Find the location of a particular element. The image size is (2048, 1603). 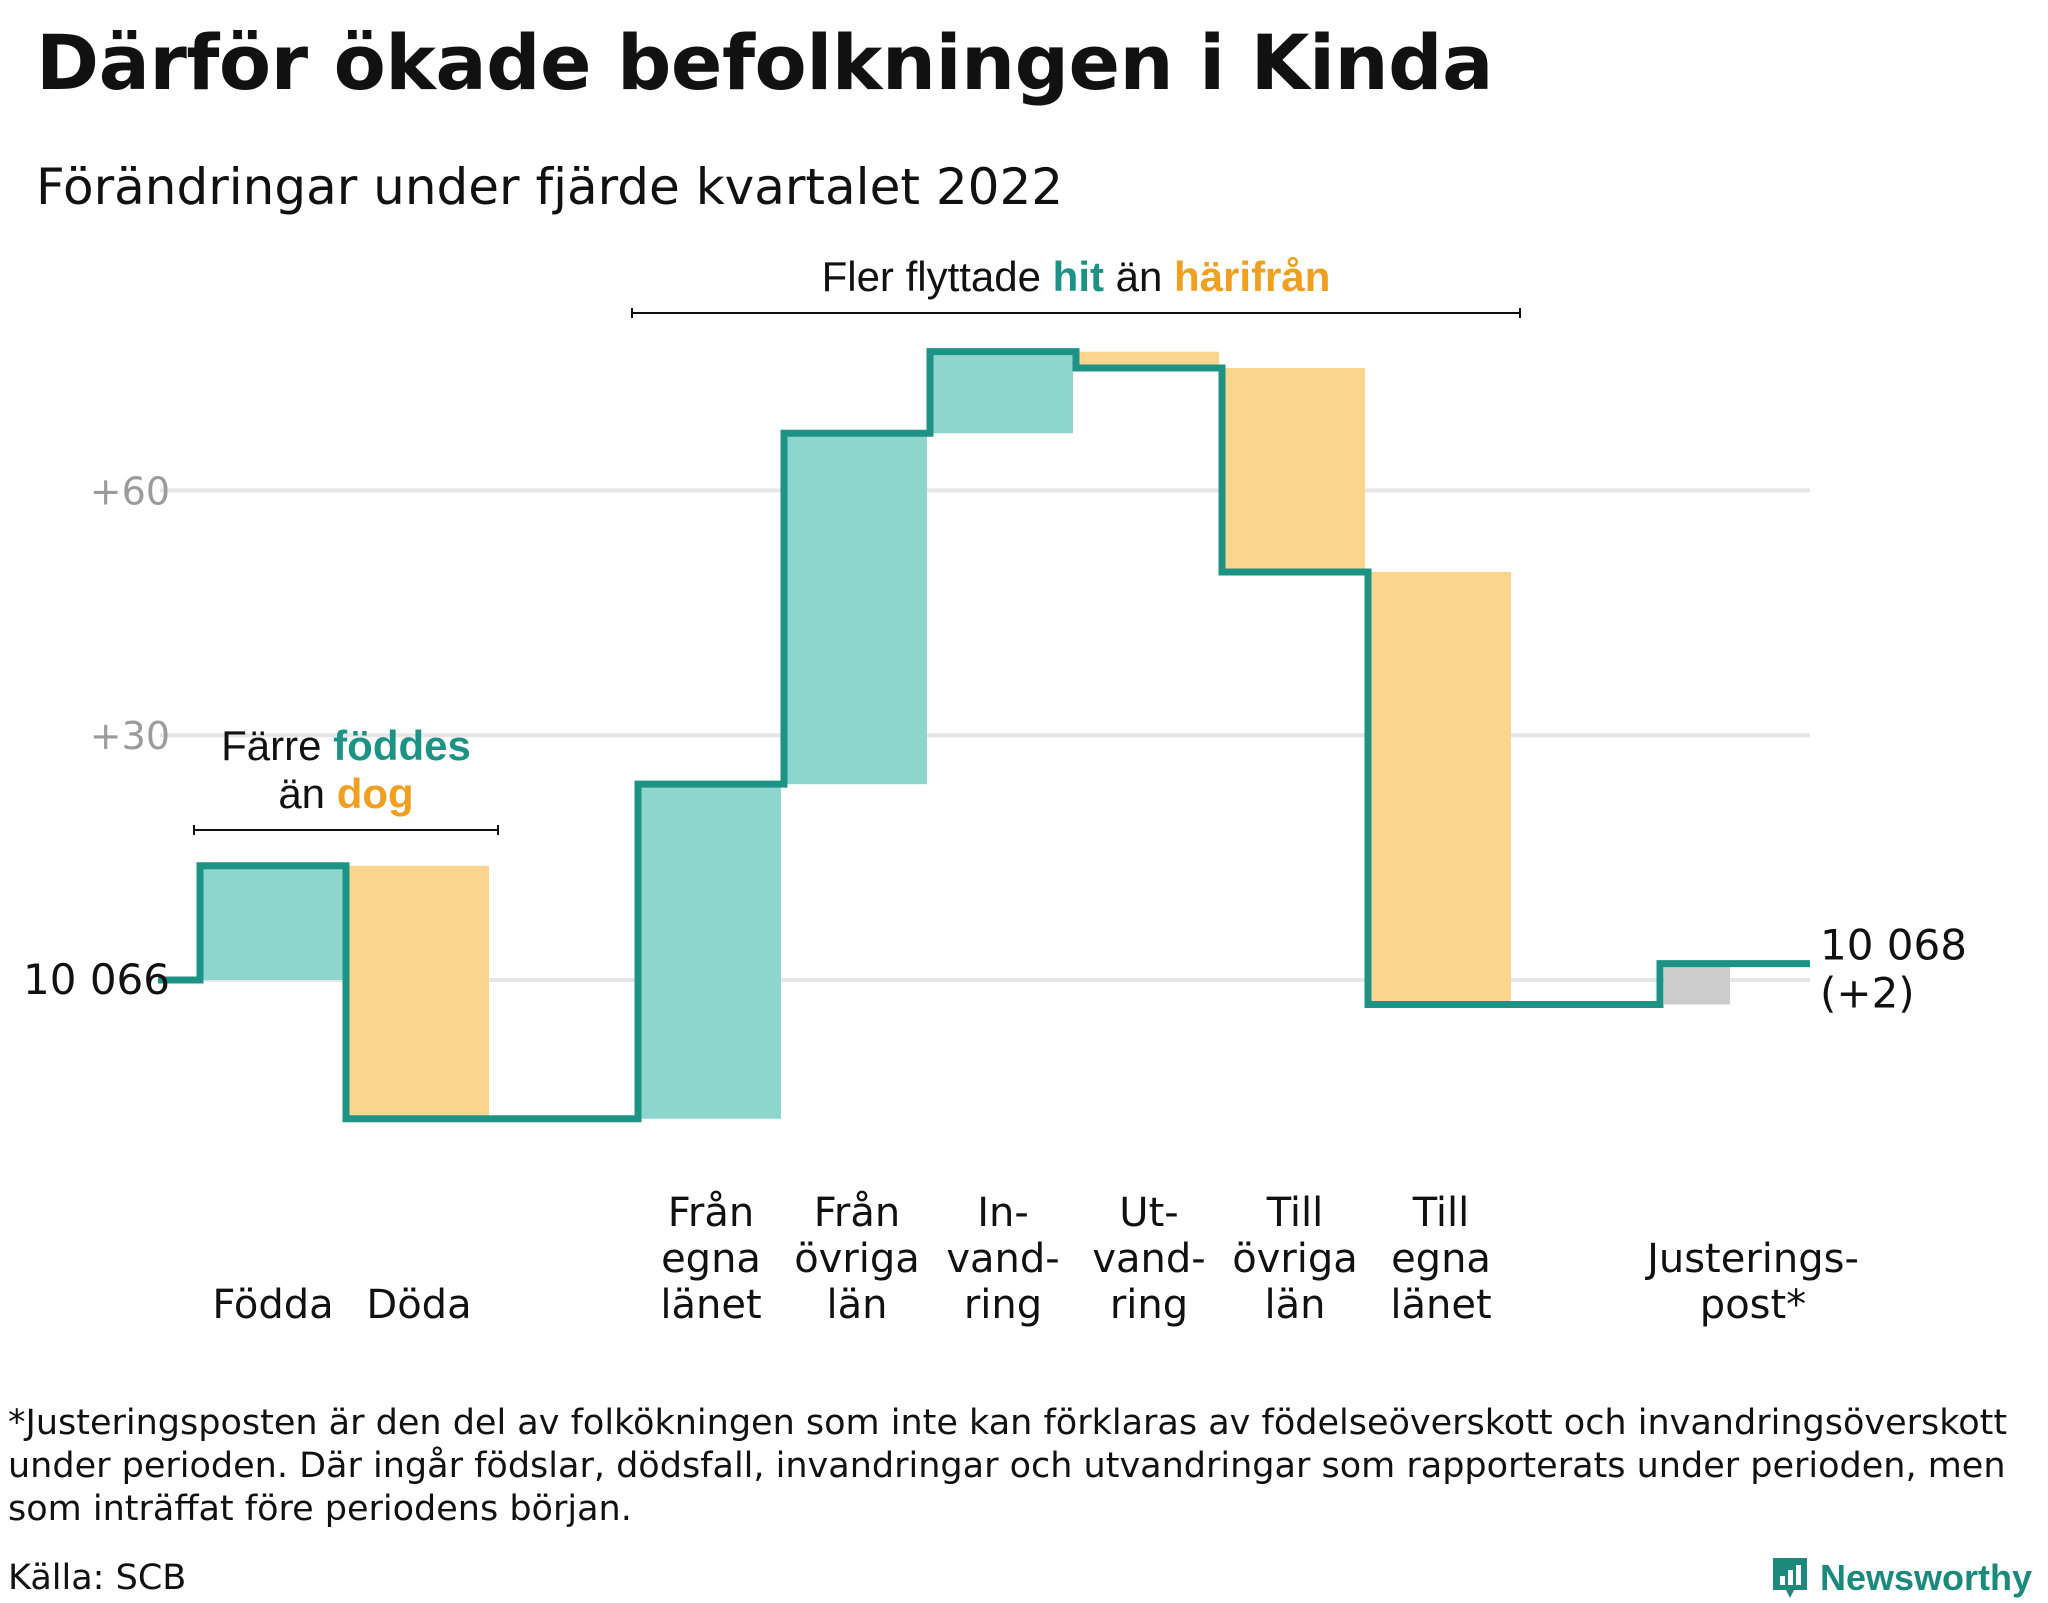

source-label: Källa: SCB is located at coordinates (97, 1578).